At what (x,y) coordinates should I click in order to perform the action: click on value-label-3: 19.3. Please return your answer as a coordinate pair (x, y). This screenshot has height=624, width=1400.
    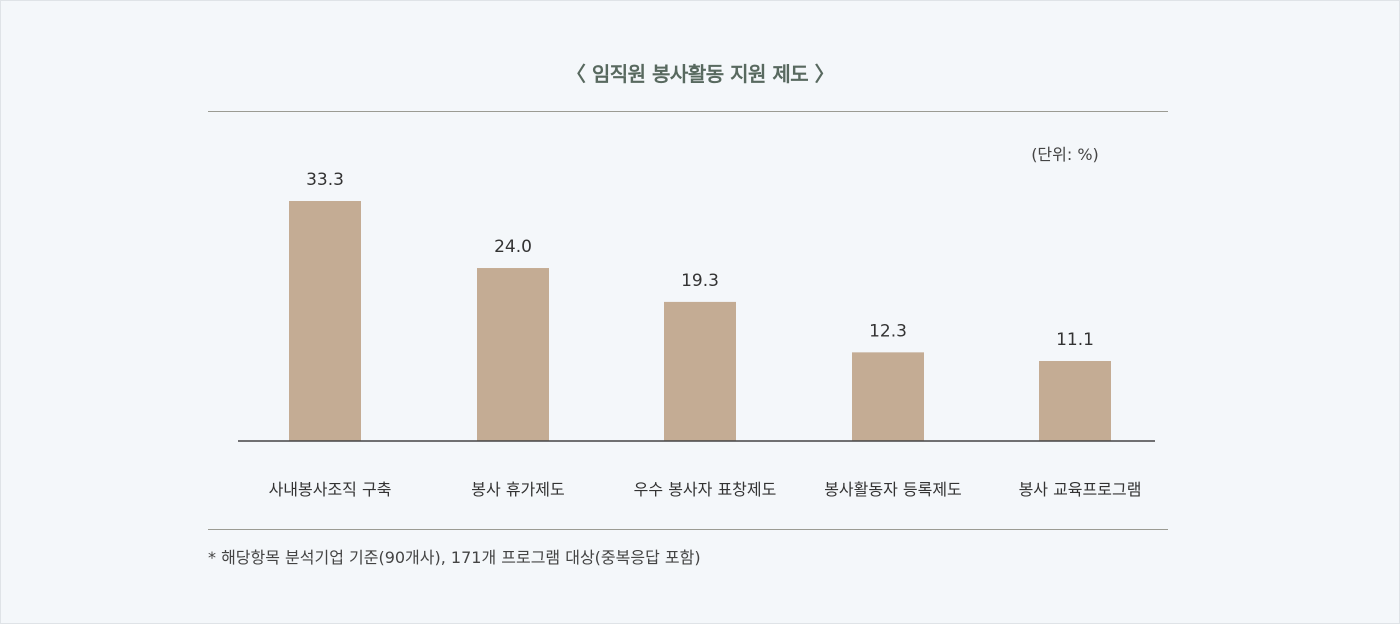
    Looking at the image, I should click on (700, 281).